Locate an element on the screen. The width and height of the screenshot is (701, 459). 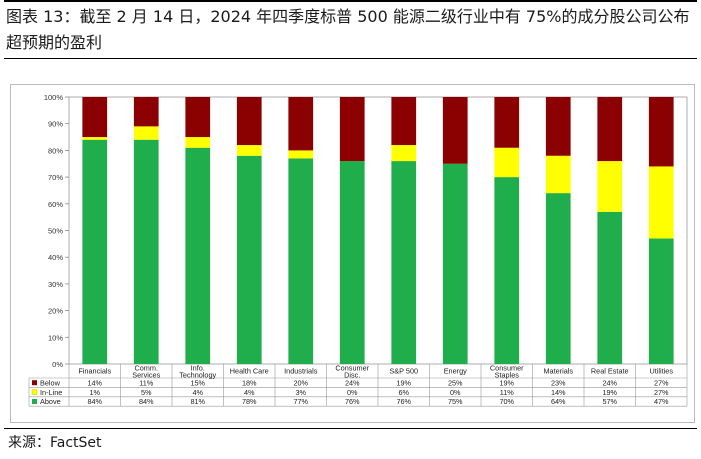
data-label: 70% is located at coordinates (506, 401).